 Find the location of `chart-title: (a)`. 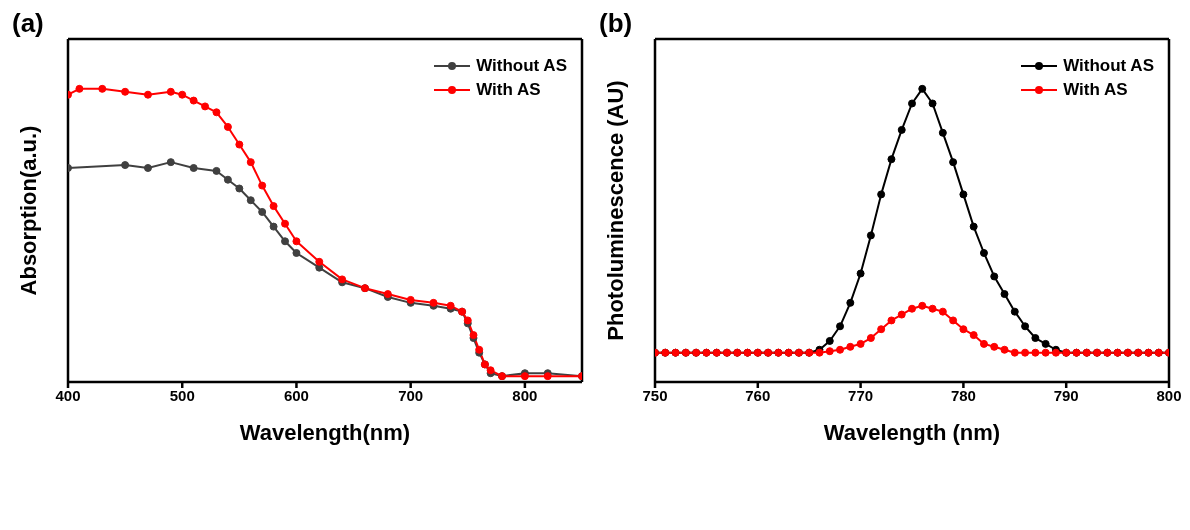

chart-title: (a) is located at coordinates (28, 23).